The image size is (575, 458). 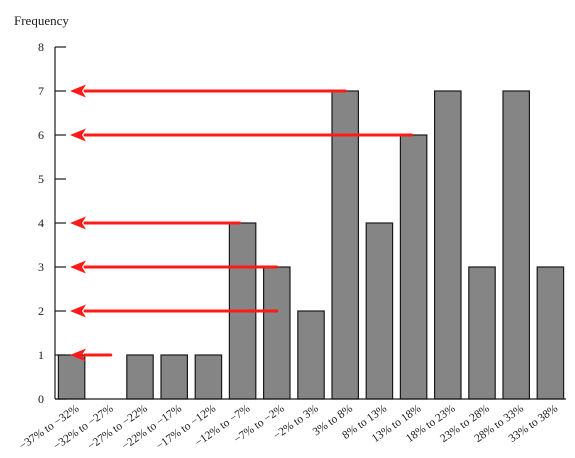 I want to click on y-tick-label-0: 0, so click(x=41, y=399).